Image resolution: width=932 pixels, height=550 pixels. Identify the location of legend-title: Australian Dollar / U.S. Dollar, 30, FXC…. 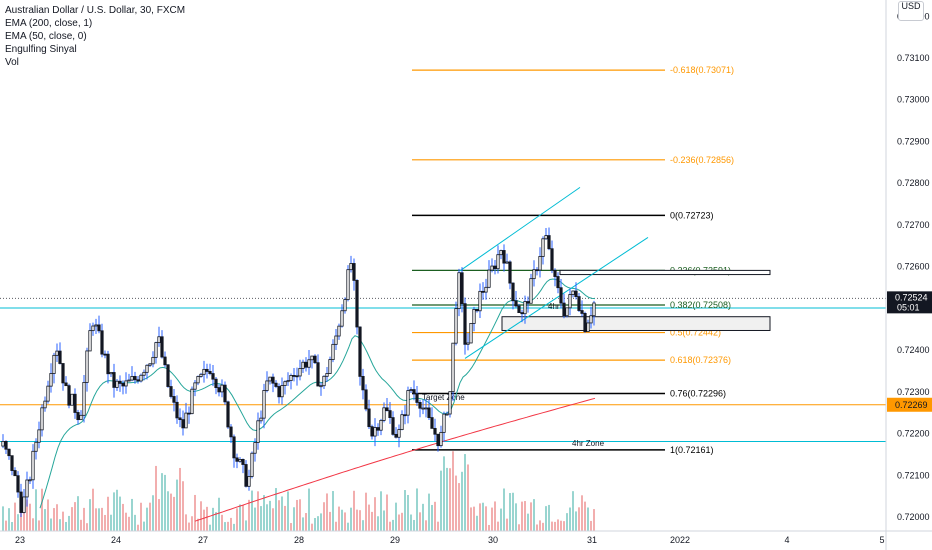
(95, 10).